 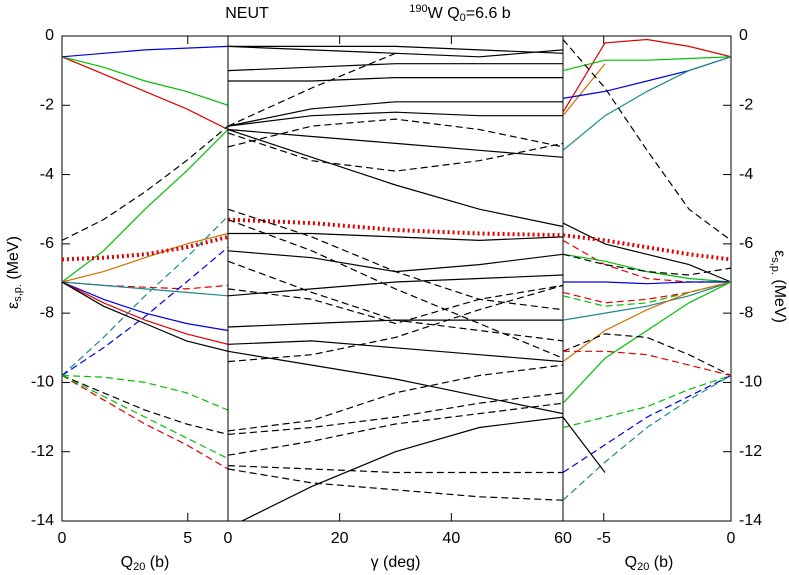 I want to click on chart-title: 190W Q0=6.6 b, so click(x=460, y=13).